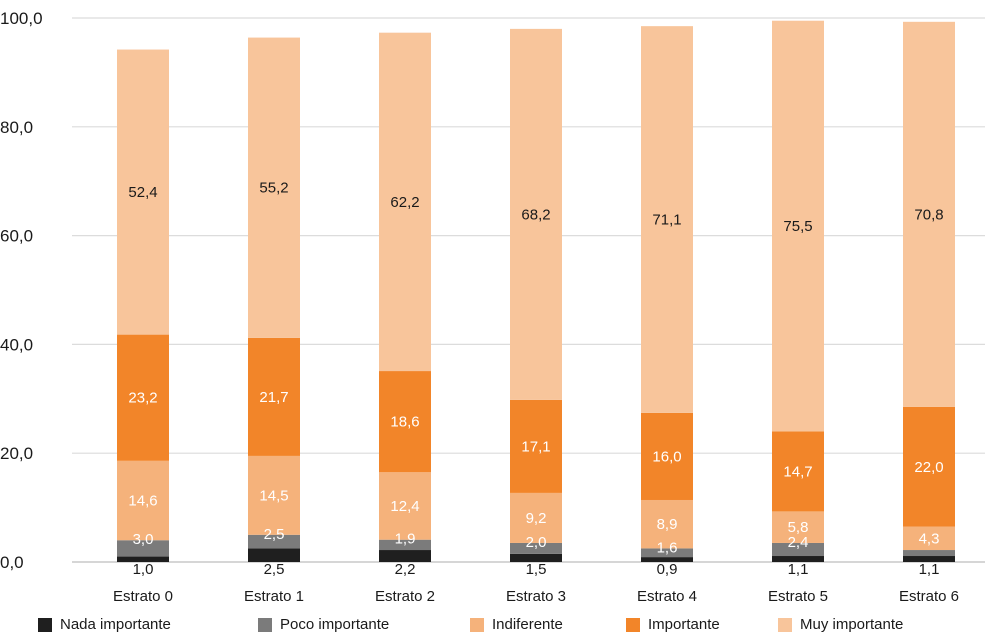 This screenshot has height=644, width=985. I want to click on data-label: 14,6, so click(142, 501).